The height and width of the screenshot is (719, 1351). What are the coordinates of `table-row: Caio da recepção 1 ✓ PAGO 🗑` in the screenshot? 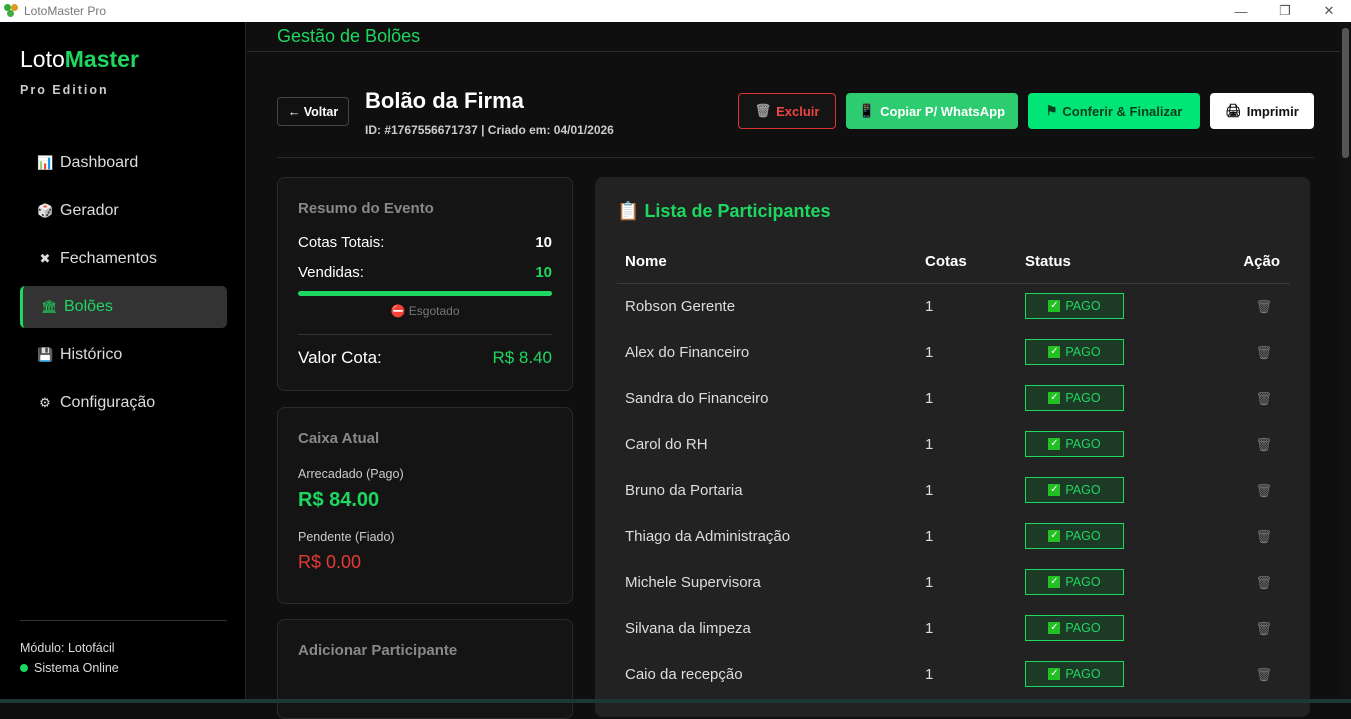 It's located at (953, 674).